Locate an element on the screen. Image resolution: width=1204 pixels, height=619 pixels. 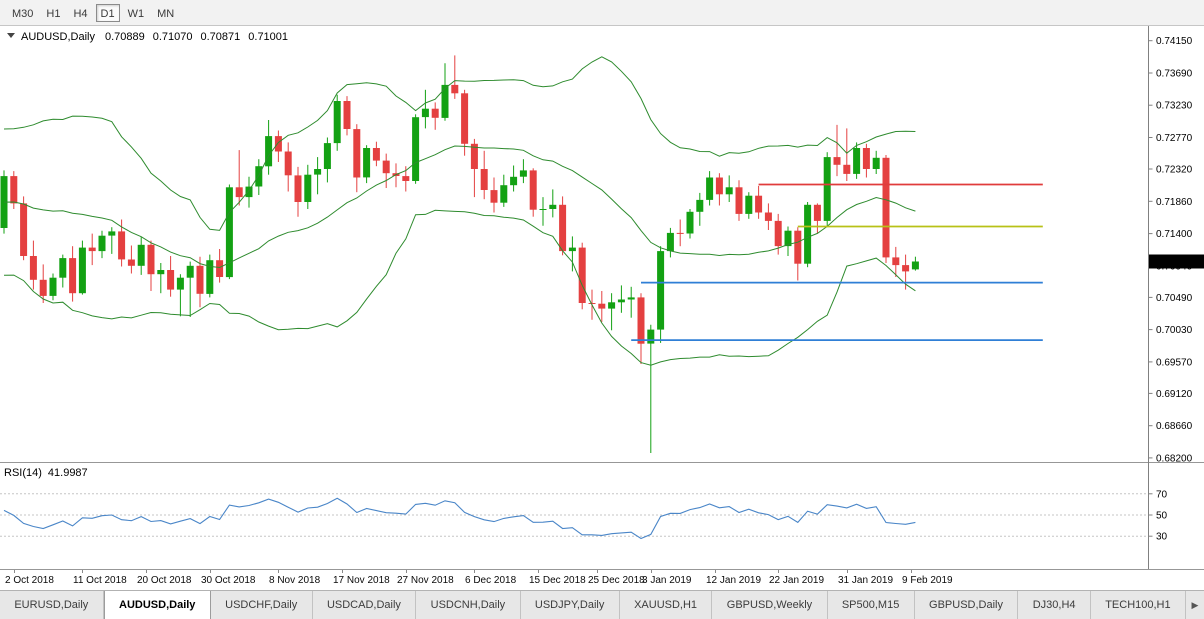
timeframe-button-w1: W1 is located at coordinates (136, 13).